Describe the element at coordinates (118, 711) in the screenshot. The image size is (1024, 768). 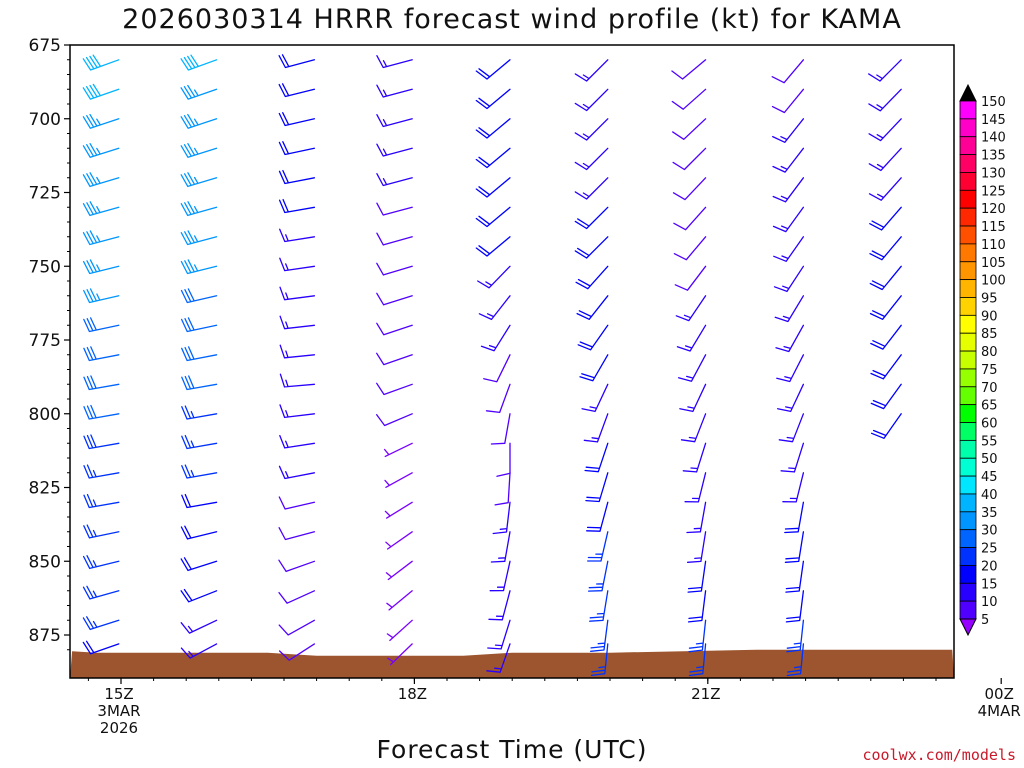
I see `x-tick-label: 3MAR` at that location.